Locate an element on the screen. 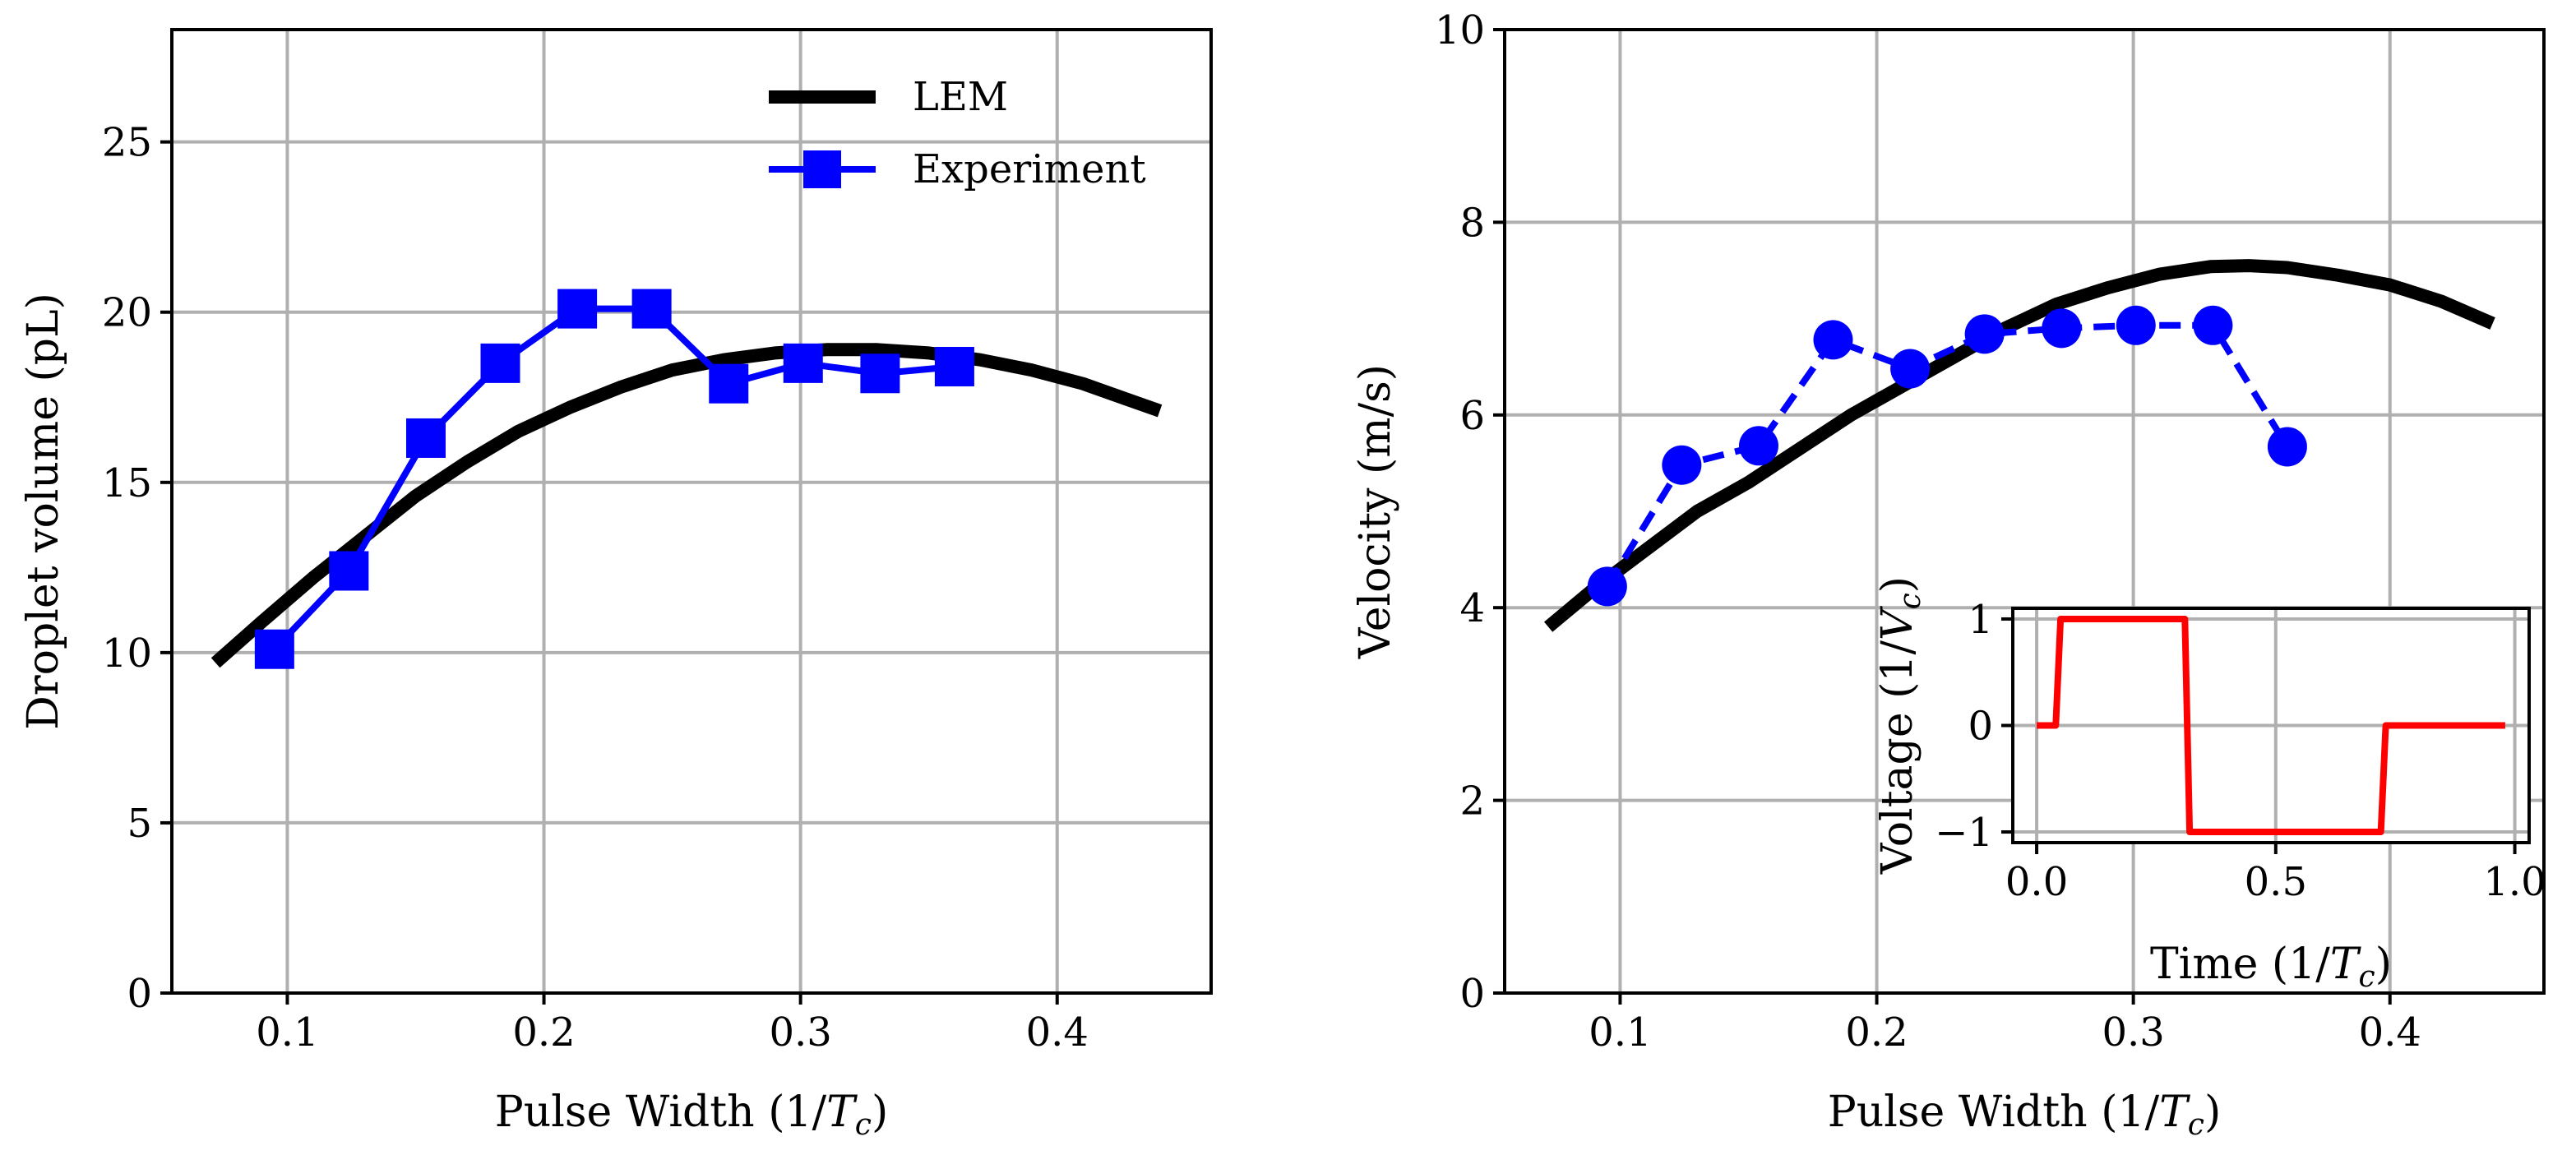 This screenshot has height=1155, width=2576. y-tick-label: 2 is located at coordinates (1472, 801).